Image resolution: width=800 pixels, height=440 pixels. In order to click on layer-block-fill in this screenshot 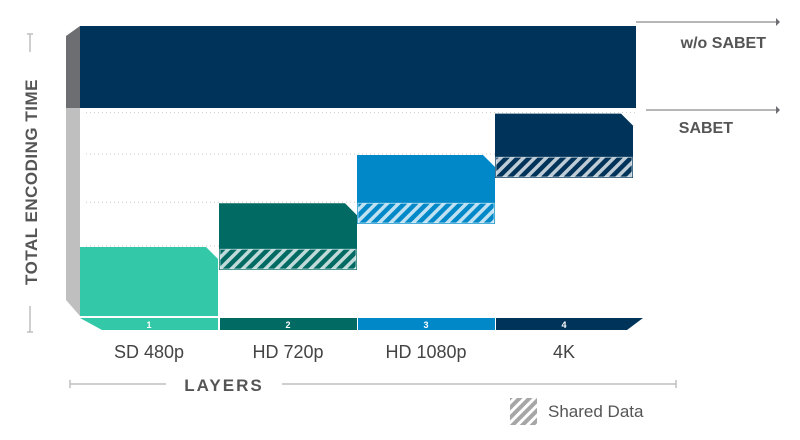, I will do `click(149, 281)`.